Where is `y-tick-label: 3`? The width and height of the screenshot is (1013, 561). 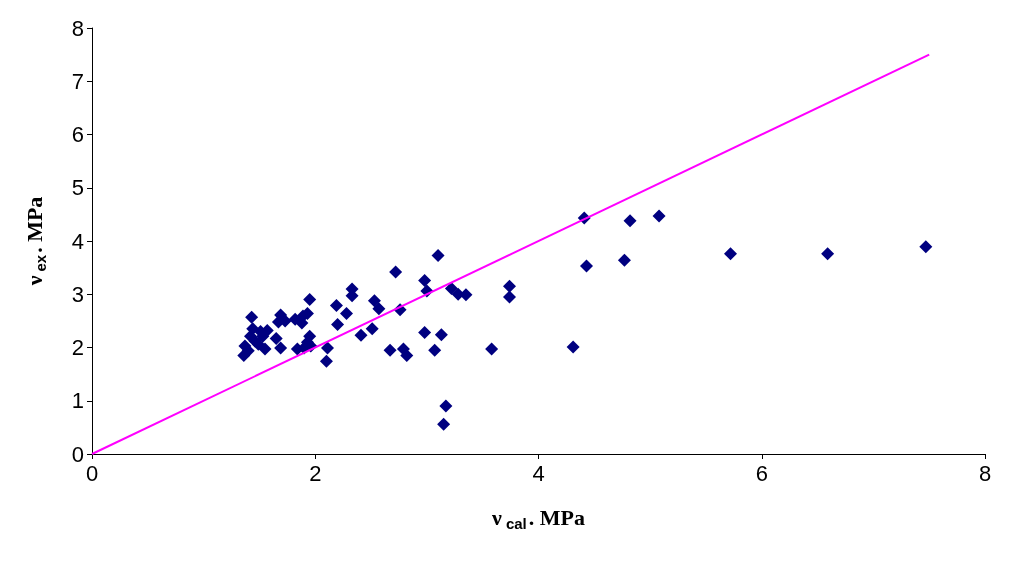 y-tick-label: 3 is located at coordinates (77, 294).